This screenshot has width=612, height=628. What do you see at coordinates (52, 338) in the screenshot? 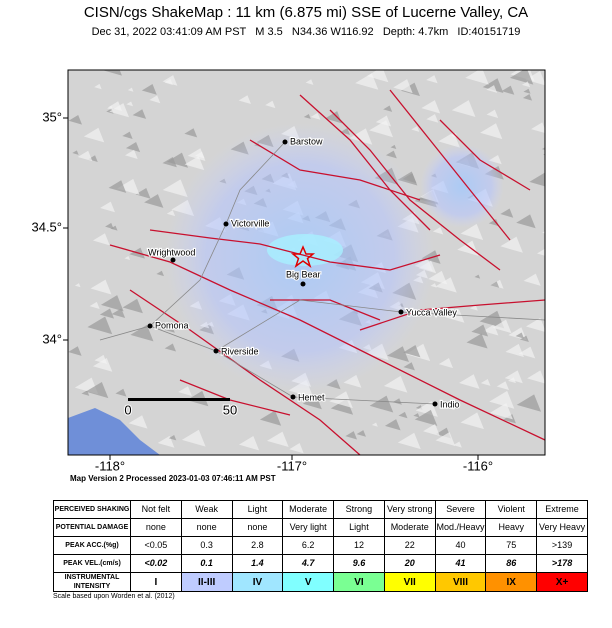
I see `lat-label: 34°` at bounding box center [52, 338].